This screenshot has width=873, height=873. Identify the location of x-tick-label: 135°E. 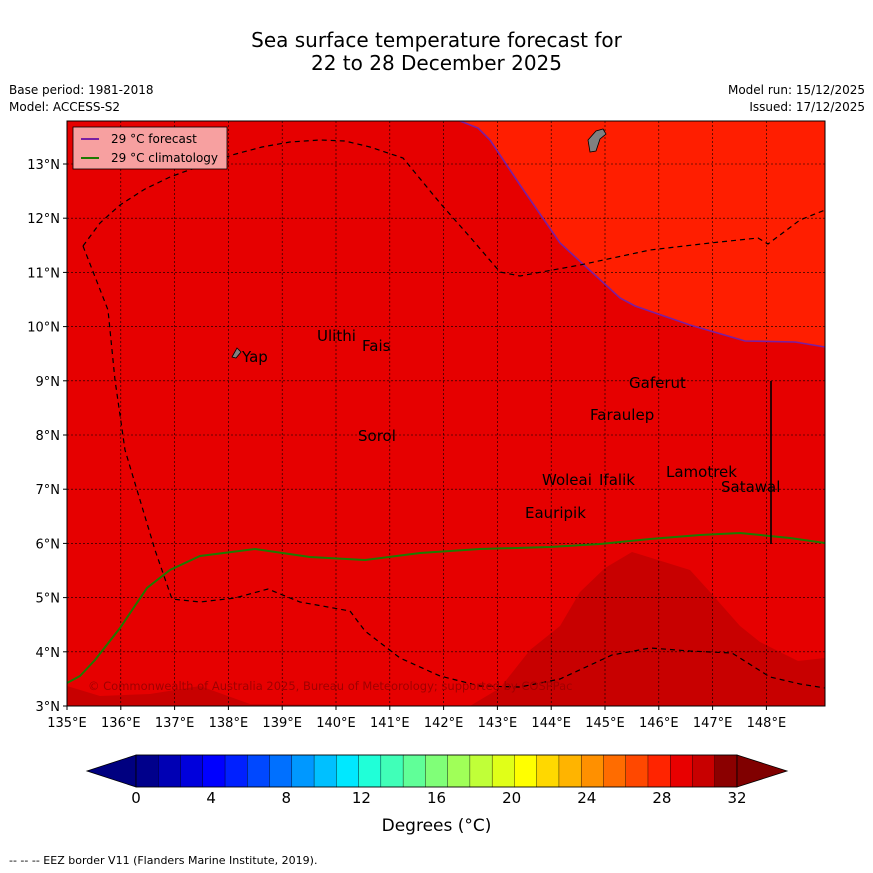
(67, 723).